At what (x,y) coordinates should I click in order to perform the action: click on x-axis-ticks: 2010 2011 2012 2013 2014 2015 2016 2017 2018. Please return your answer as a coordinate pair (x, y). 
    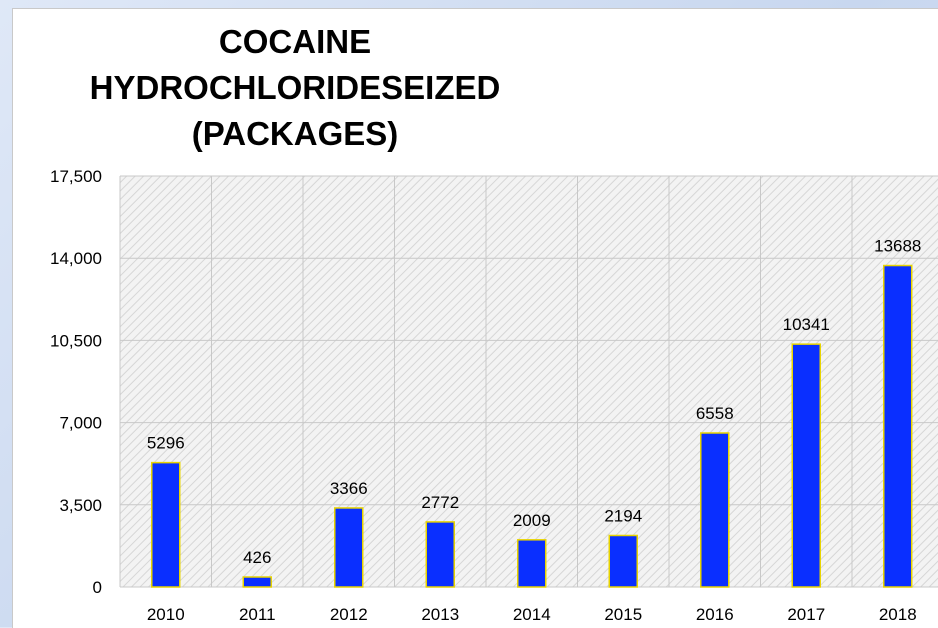
    Looking at the image, I should click on (532, 614).